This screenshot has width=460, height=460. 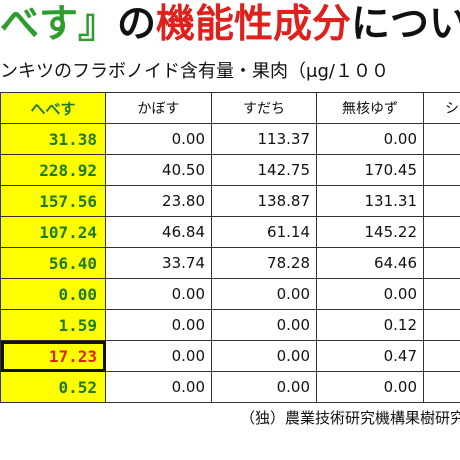 What do you see at coordinates (53, 170) in the screenshot?
I see `cell-hebesu: 228.92` at bounding box center [53, 170].